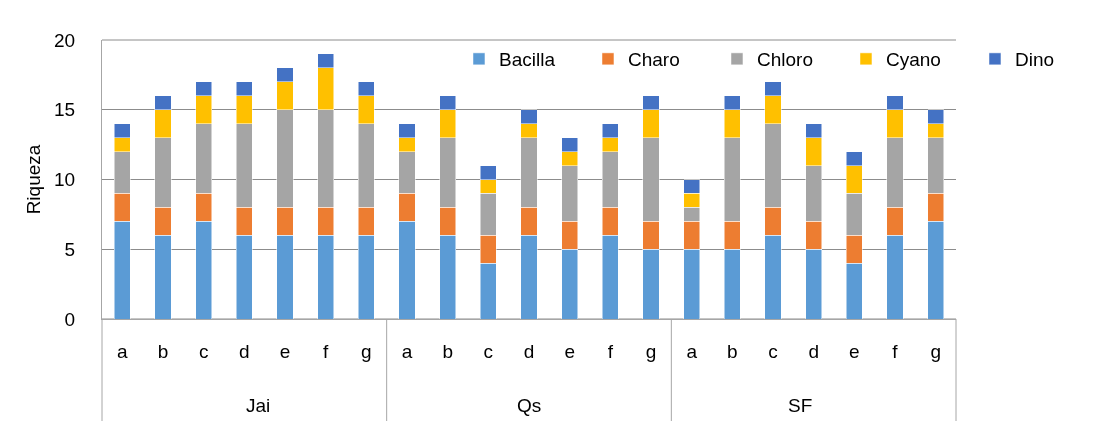  I want to click on y-axis-title: Riqueza, so click(33, 179).